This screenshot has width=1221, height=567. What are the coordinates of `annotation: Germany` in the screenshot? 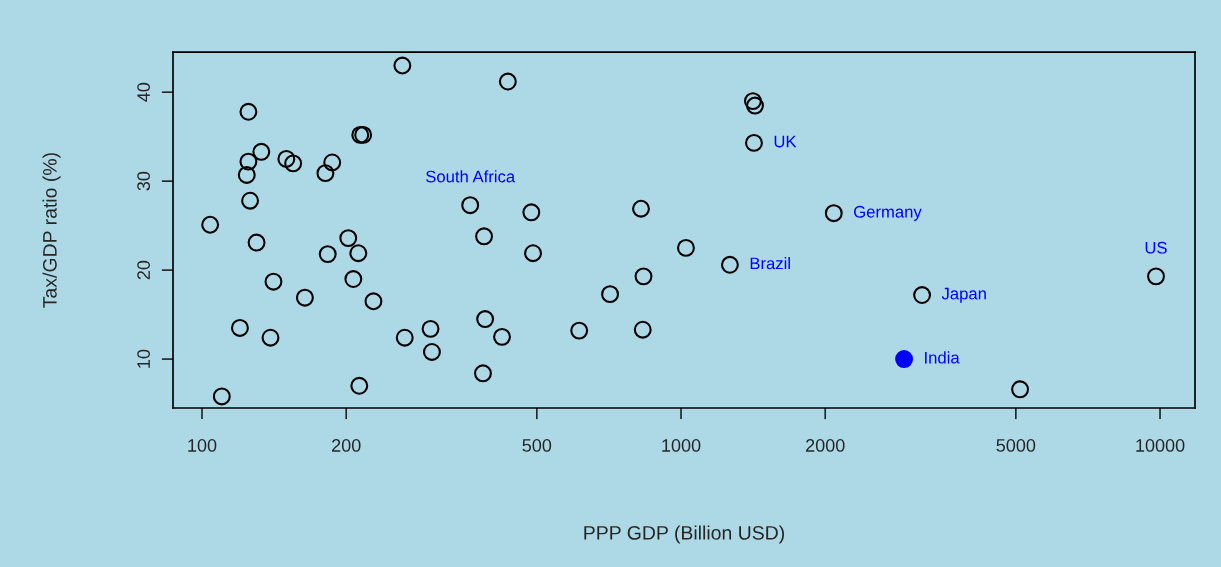 It's located at (888, 213).